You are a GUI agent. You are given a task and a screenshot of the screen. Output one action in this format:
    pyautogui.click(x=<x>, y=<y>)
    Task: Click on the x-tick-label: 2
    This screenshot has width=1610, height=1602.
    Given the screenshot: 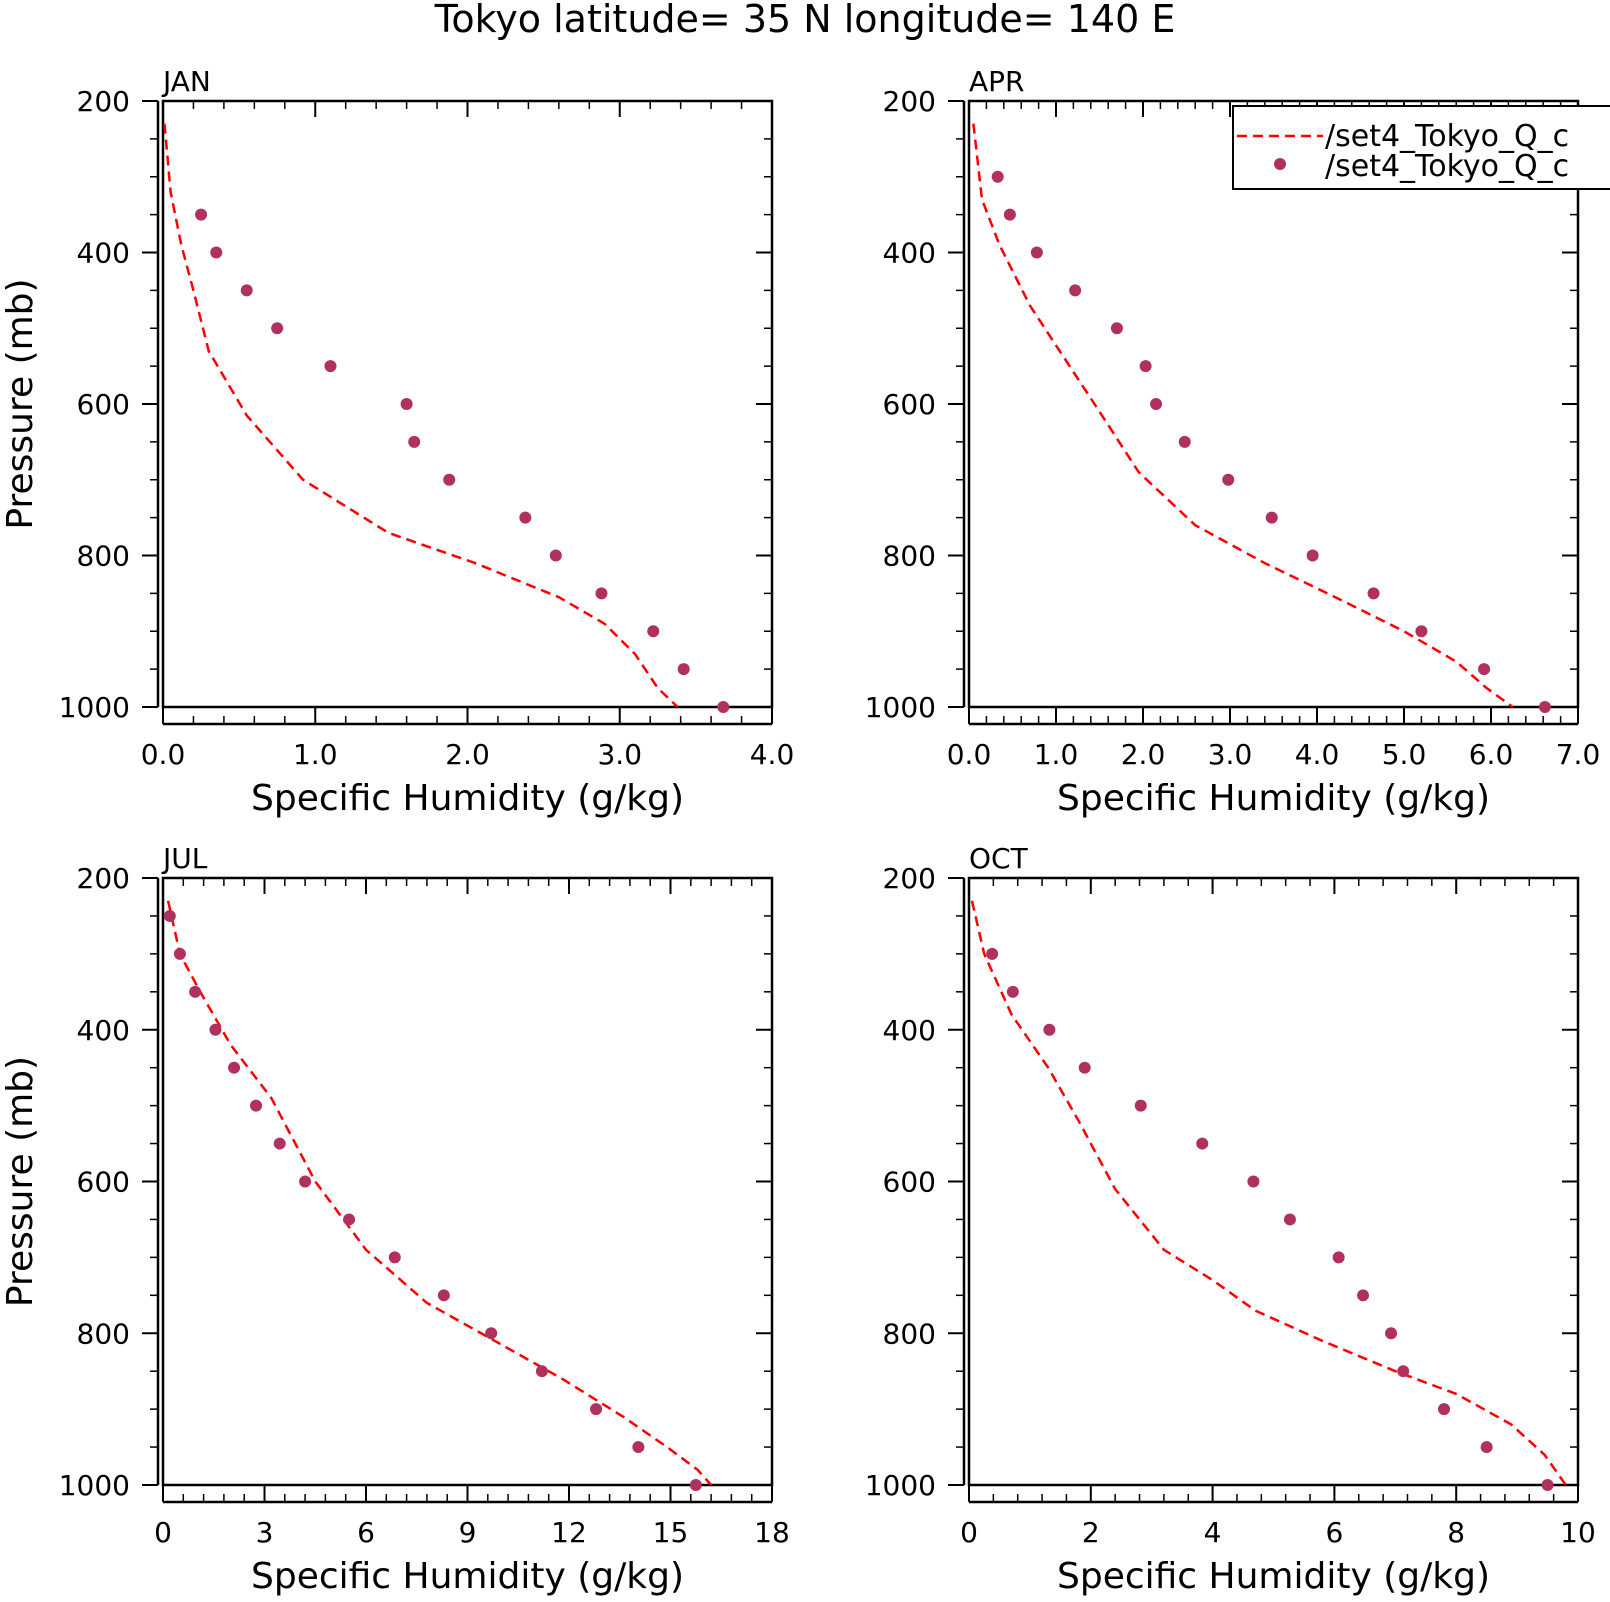 What is the action you would take?
    pyautogui.click(x=1091, y=1532)
    